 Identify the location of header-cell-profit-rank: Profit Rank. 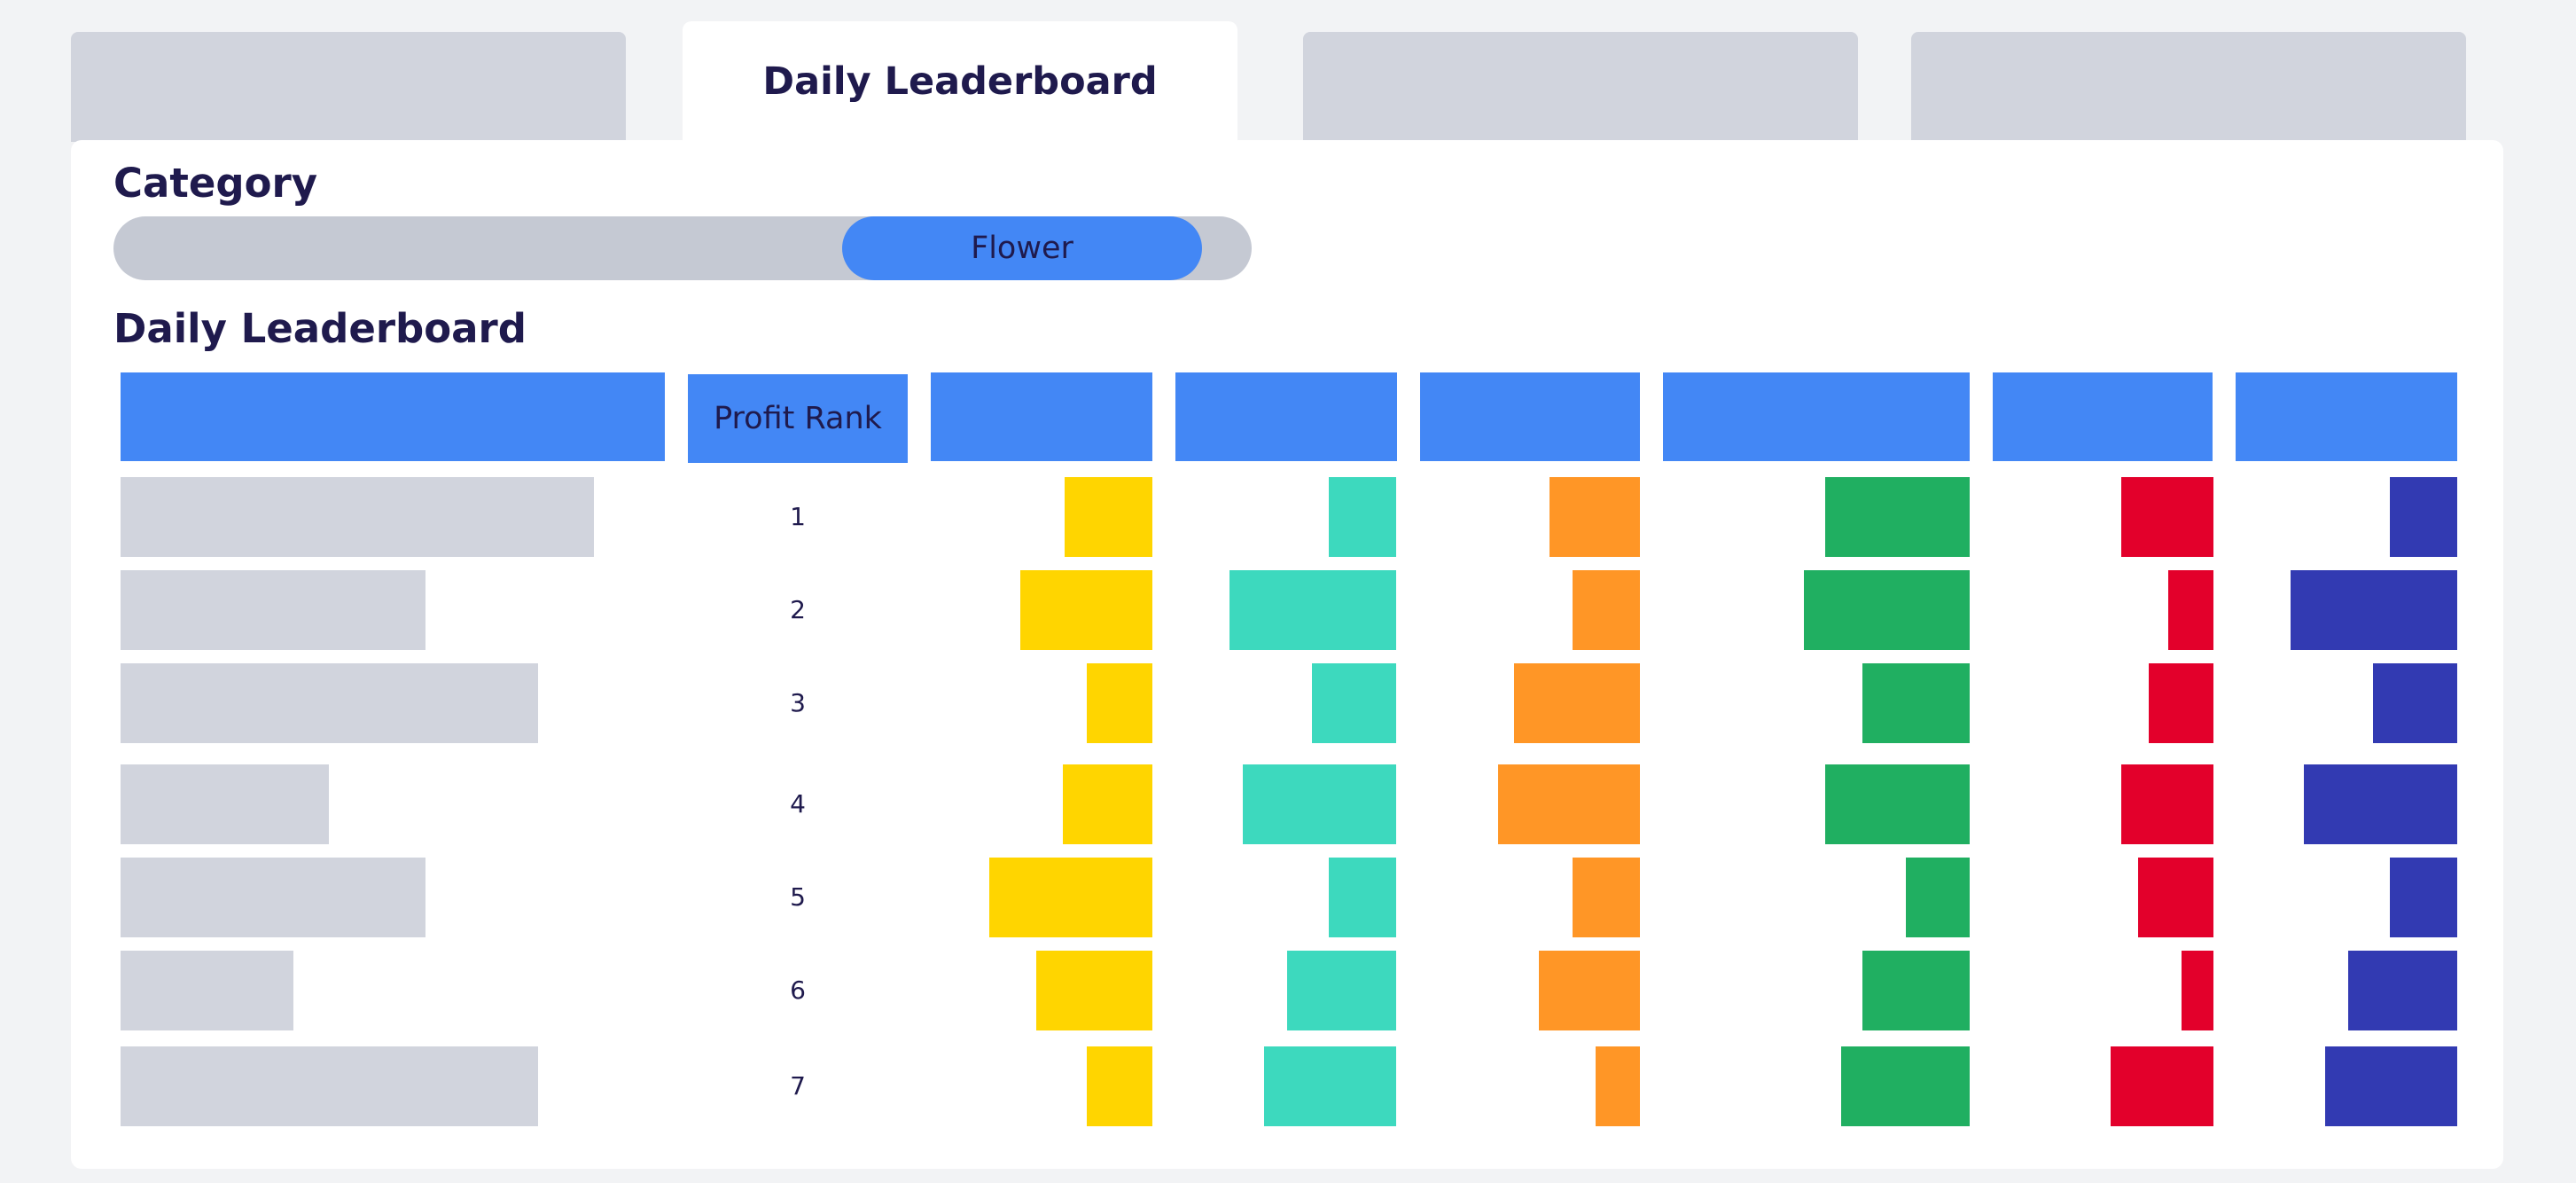
(798, 418).